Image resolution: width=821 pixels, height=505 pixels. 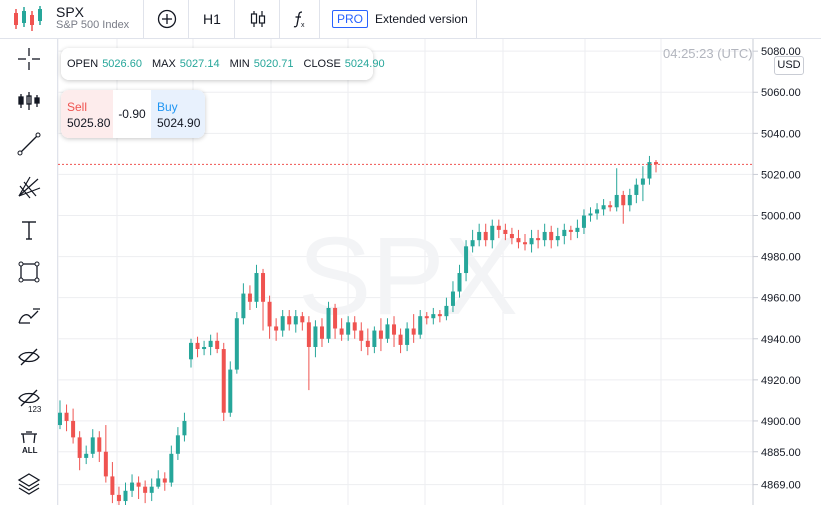 I want to click on sell-button: Sell 5025.80, so click(x=87, y=114).